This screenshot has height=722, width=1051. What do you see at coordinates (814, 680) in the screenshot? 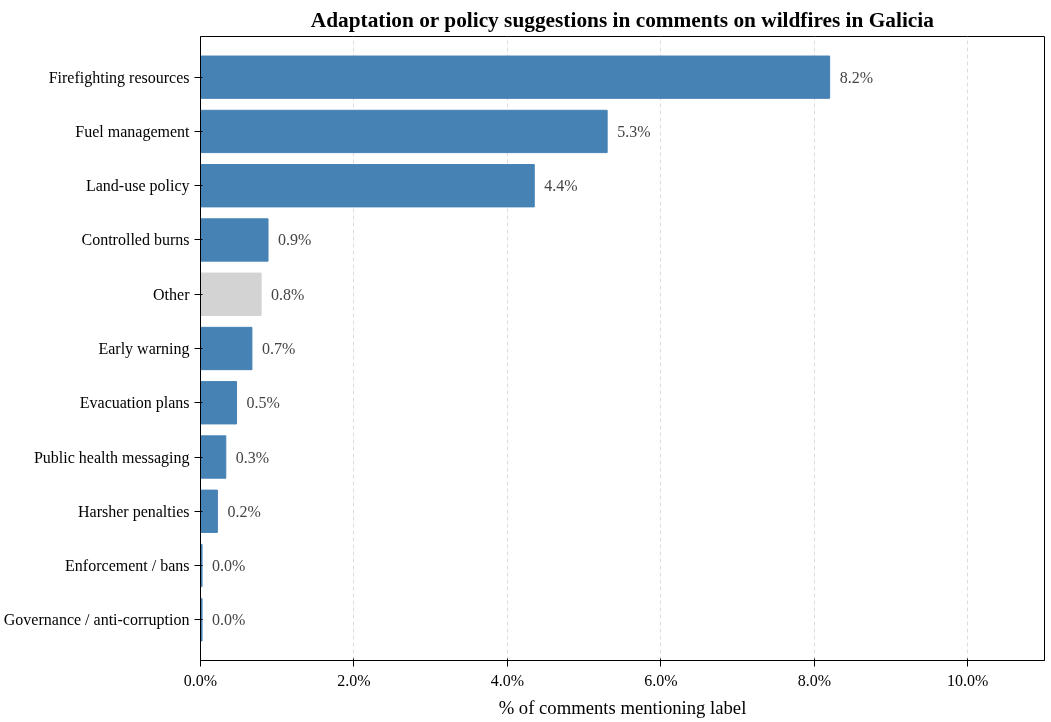
I see `x-tick-label: 8.0%` at bounding box center [814, 680].